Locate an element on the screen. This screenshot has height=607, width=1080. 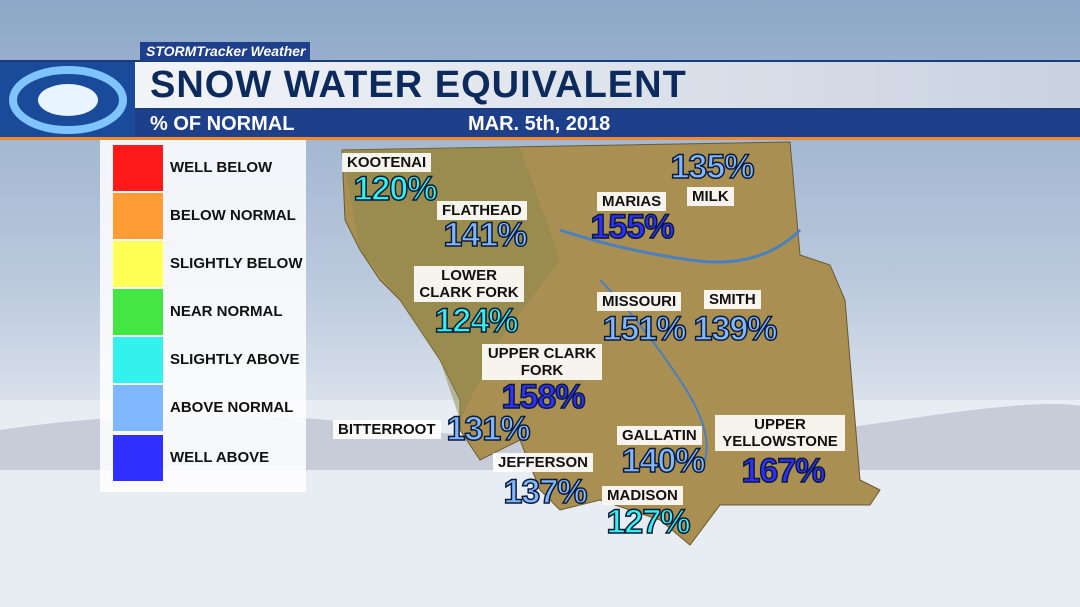
subtitle-bar is located at coordinates (607, 123).